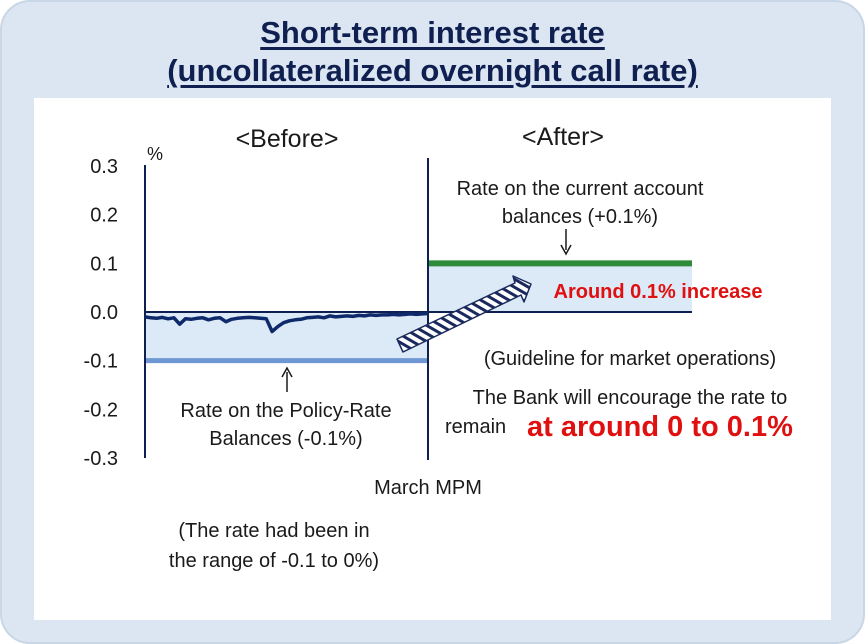  Describe the element at coordinates (563, 137) in the screenshot. I see `after-label: <After>` at that location.